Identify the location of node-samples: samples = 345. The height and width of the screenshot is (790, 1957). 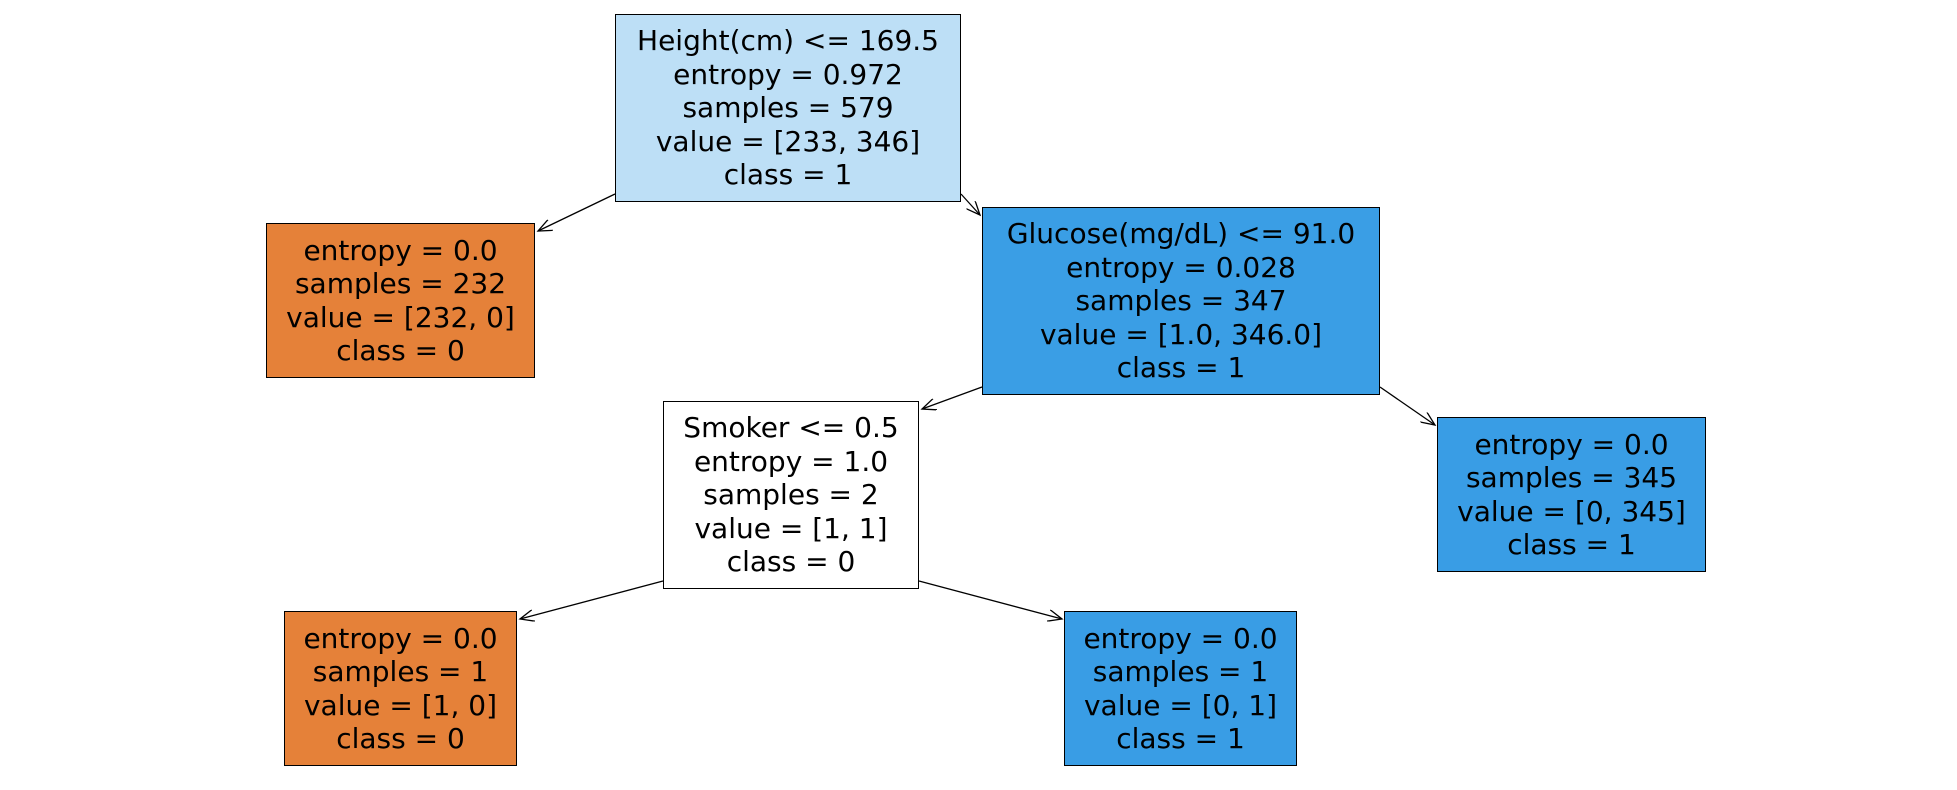
(1571, 477).